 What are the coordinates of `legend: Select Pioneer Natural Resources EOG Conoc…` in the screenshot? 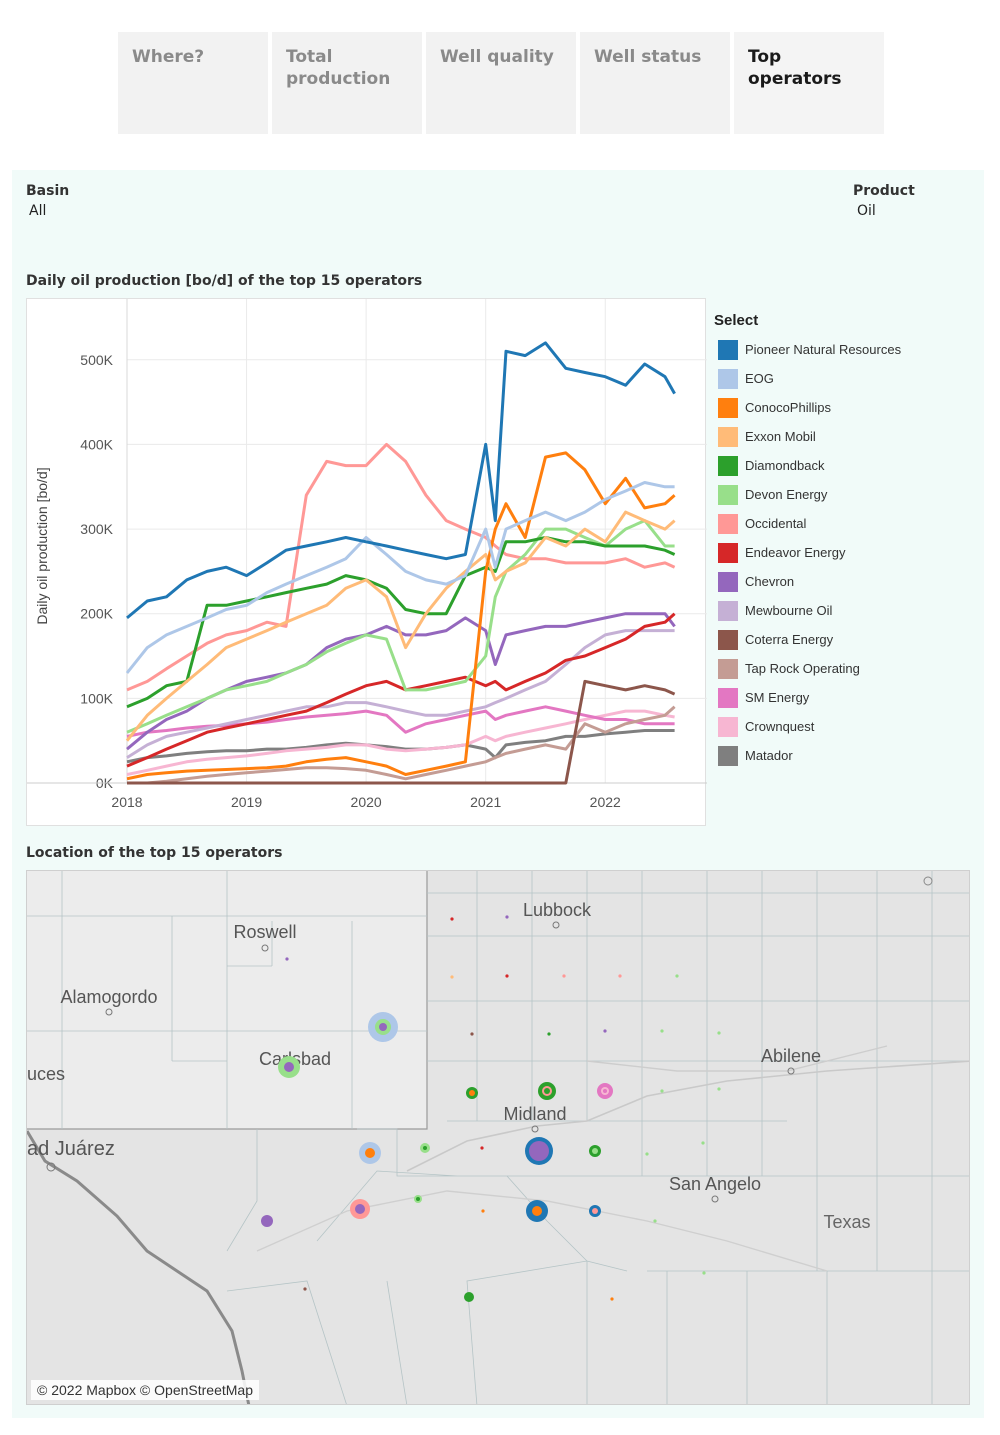 It's located at (849, 541).